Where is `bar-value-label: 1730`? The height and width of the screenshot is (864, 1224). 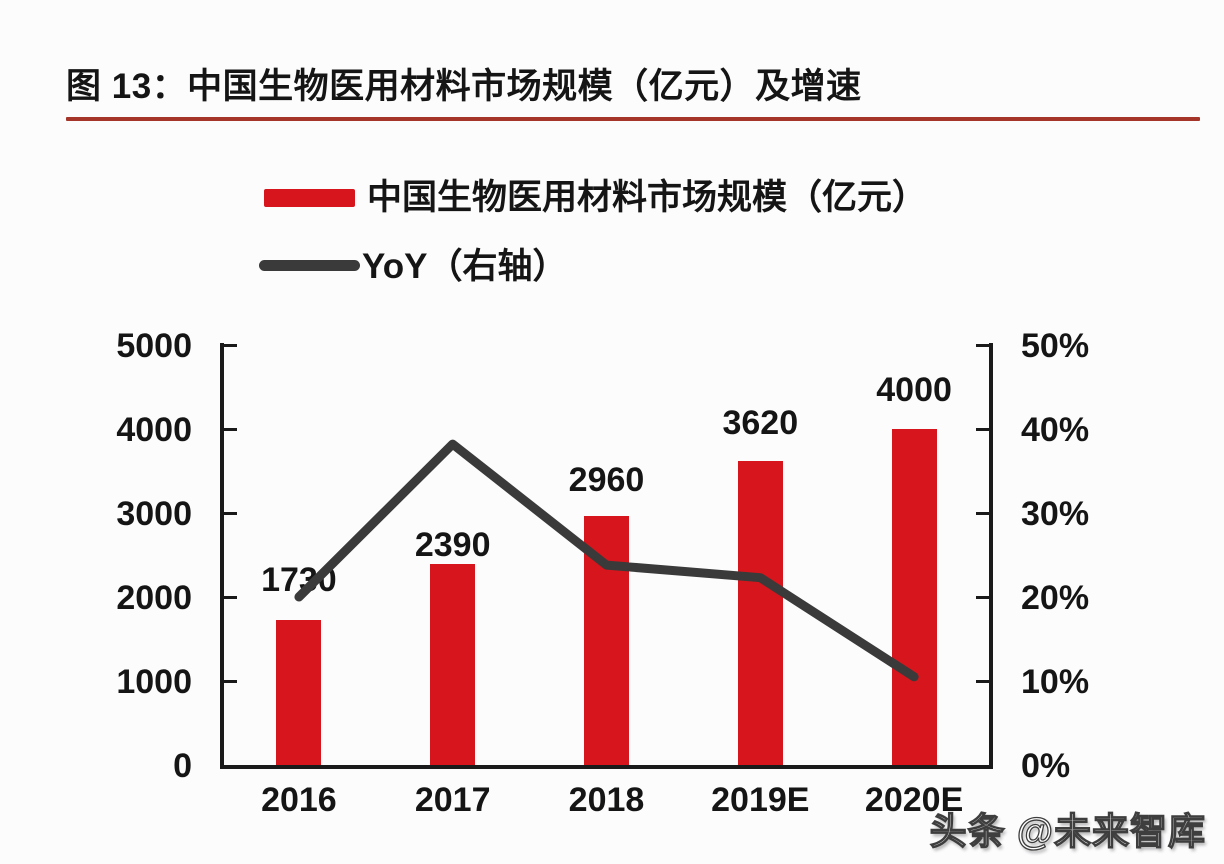 bar-value-label: 1730 is located at coordinates (299, 579).